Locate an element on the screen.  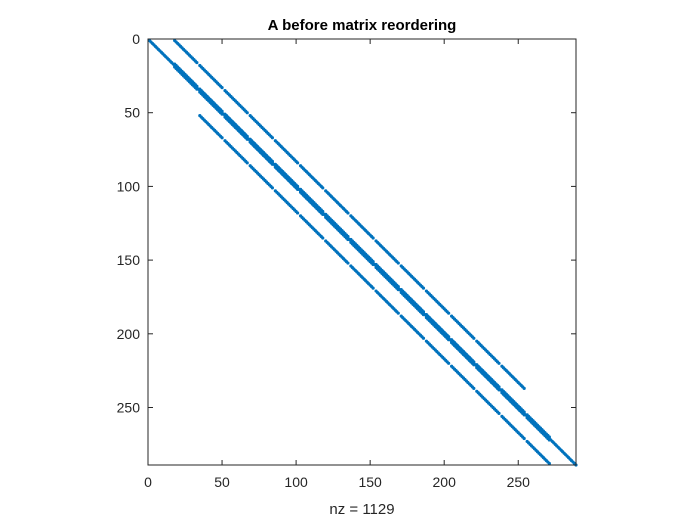
y-tick-label: 50 is located at coordinates (132, 113).